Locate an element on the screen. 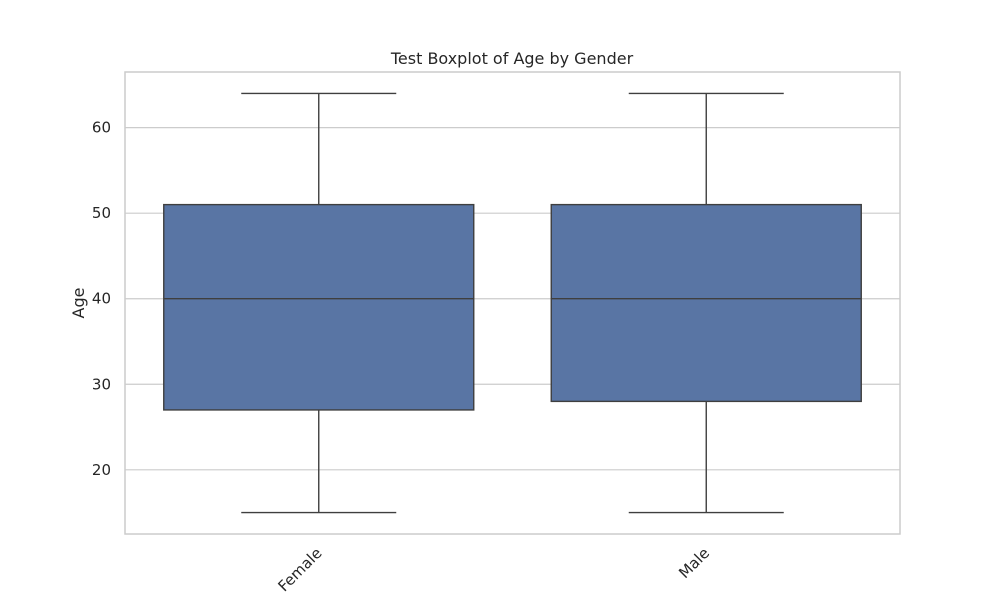 This screenshot has height=600, width=1000. chart-title: Test Boxplot of Age by Gender is located at coordinates (512, 58).